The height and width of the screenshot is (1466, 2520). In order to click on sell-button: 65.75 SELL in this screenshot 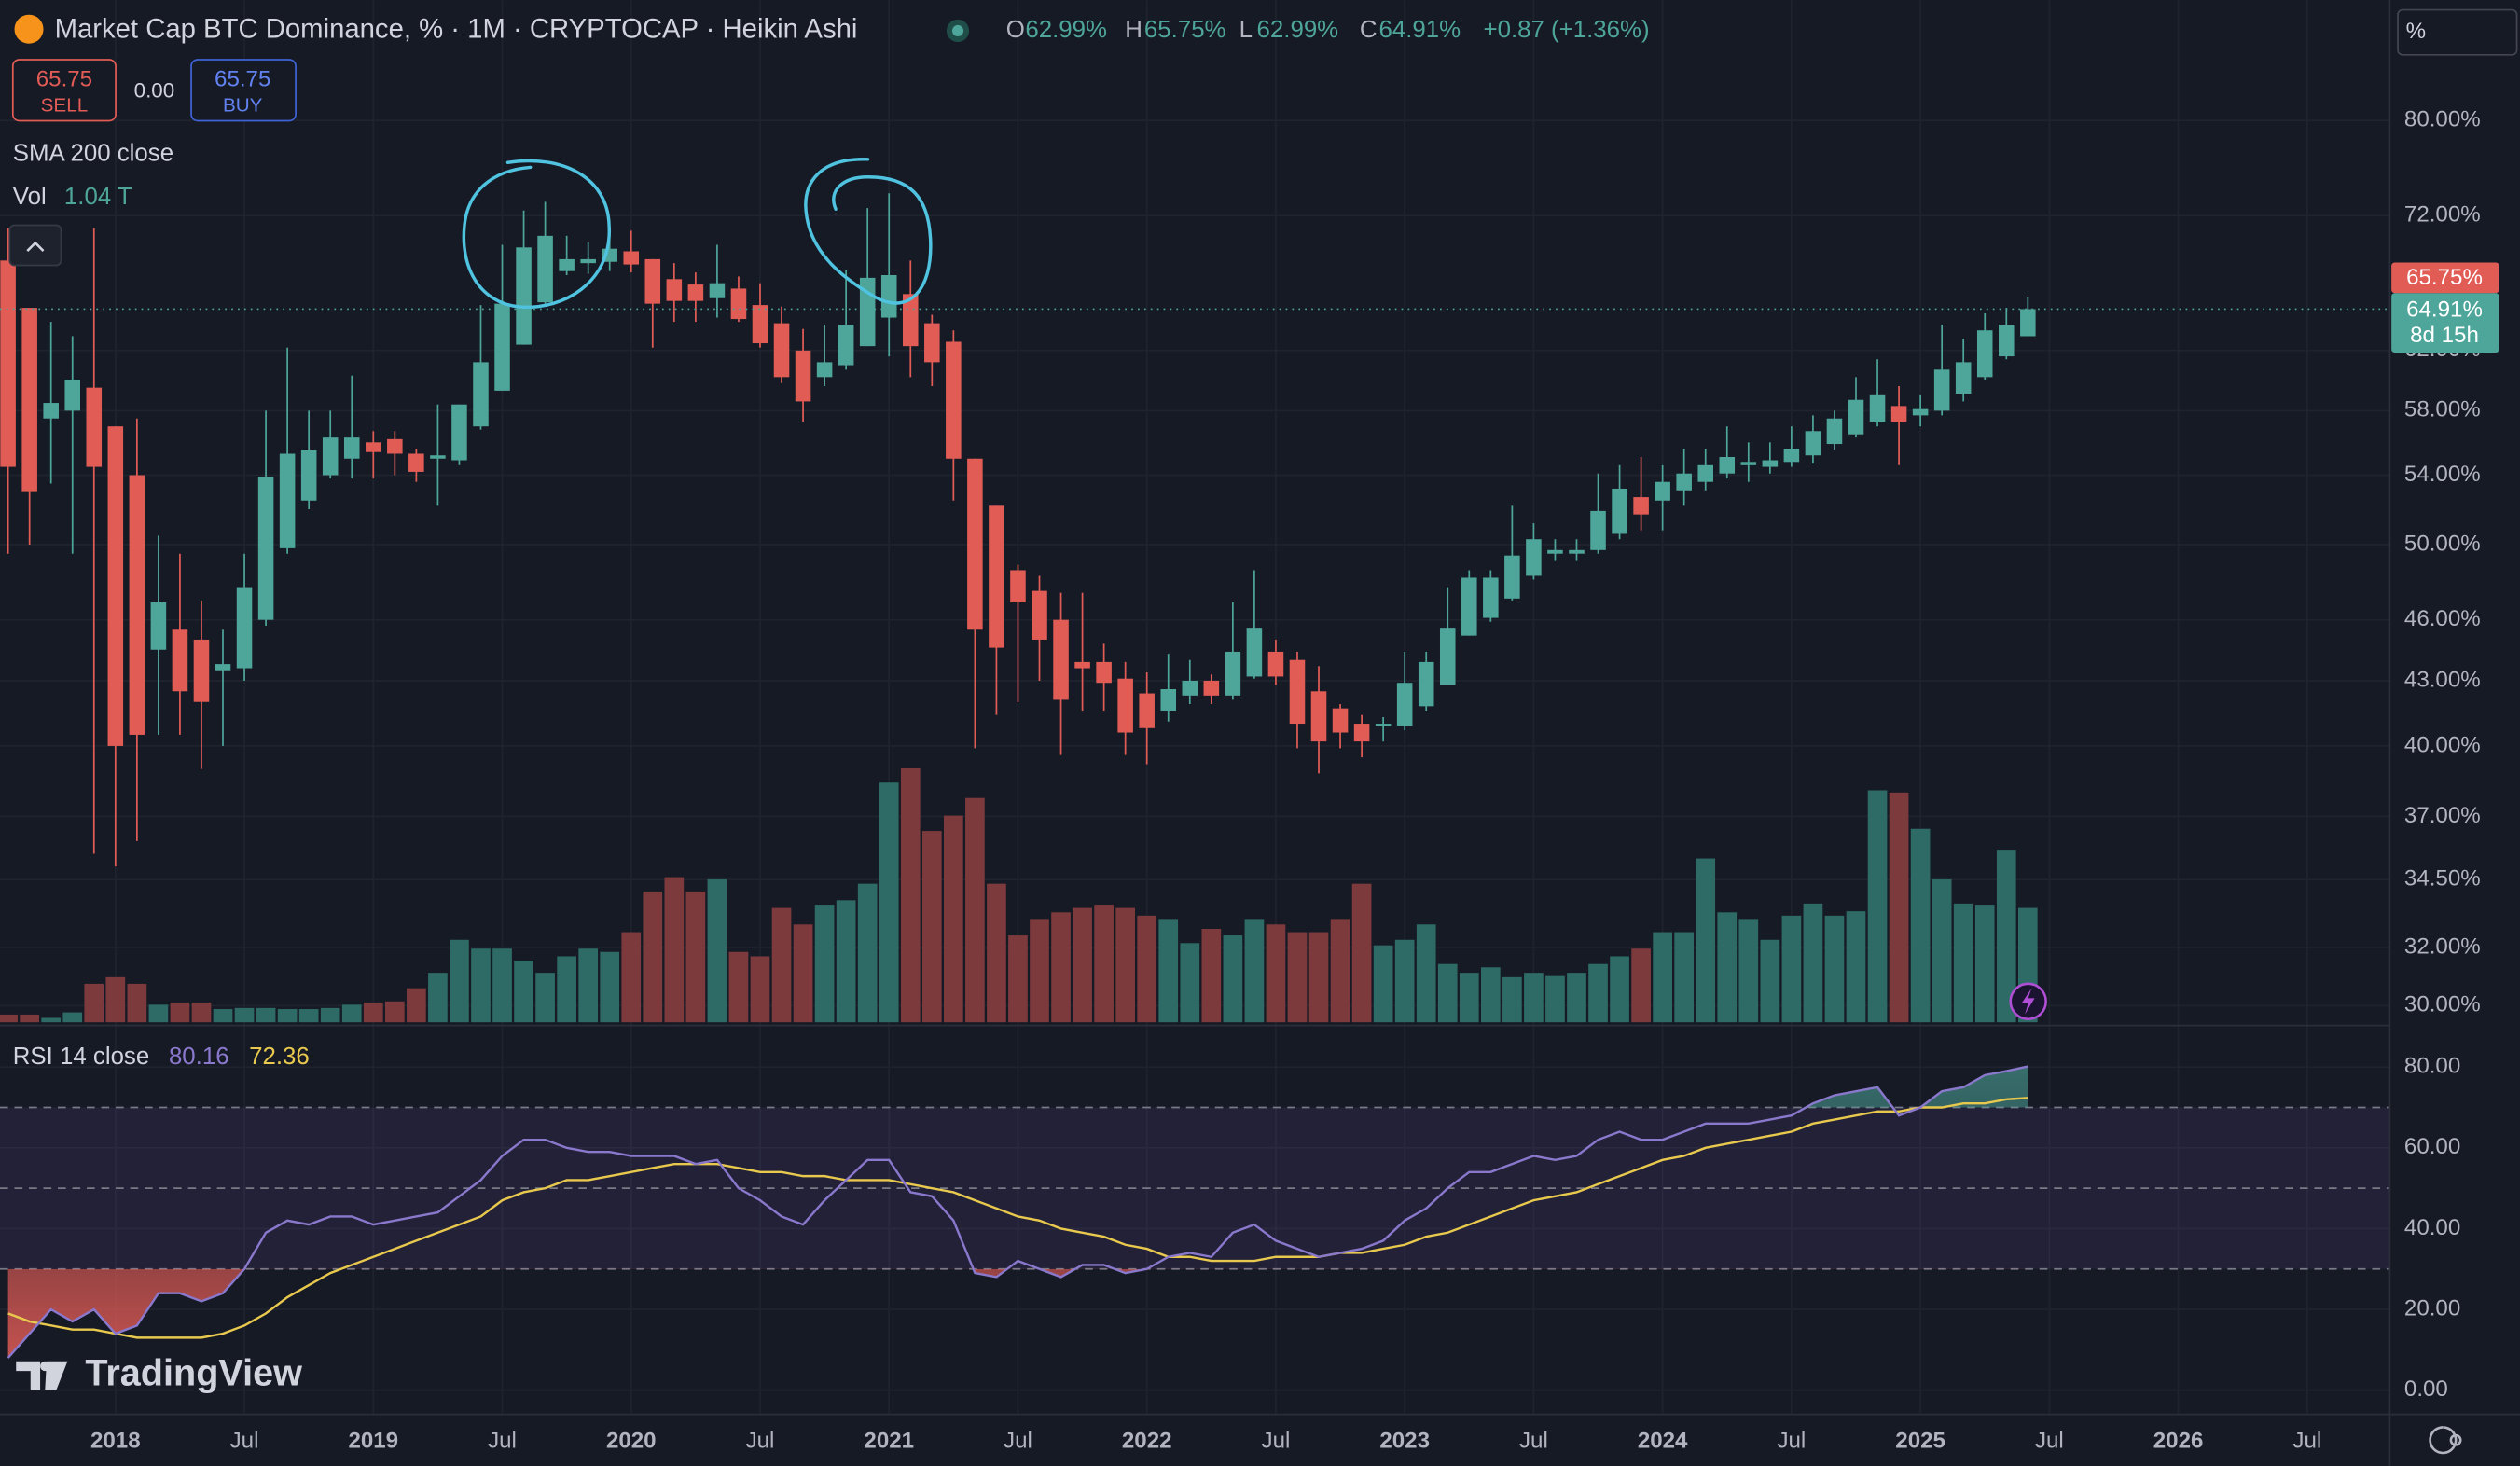, I will do `click(64, 90)`.